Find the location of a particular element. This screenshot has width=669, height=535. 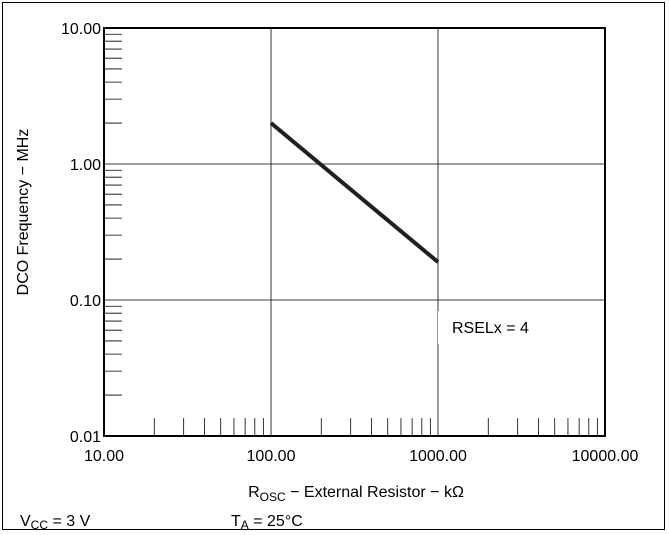

ta-rest: = 25°C is located at coordinates (275, 521).